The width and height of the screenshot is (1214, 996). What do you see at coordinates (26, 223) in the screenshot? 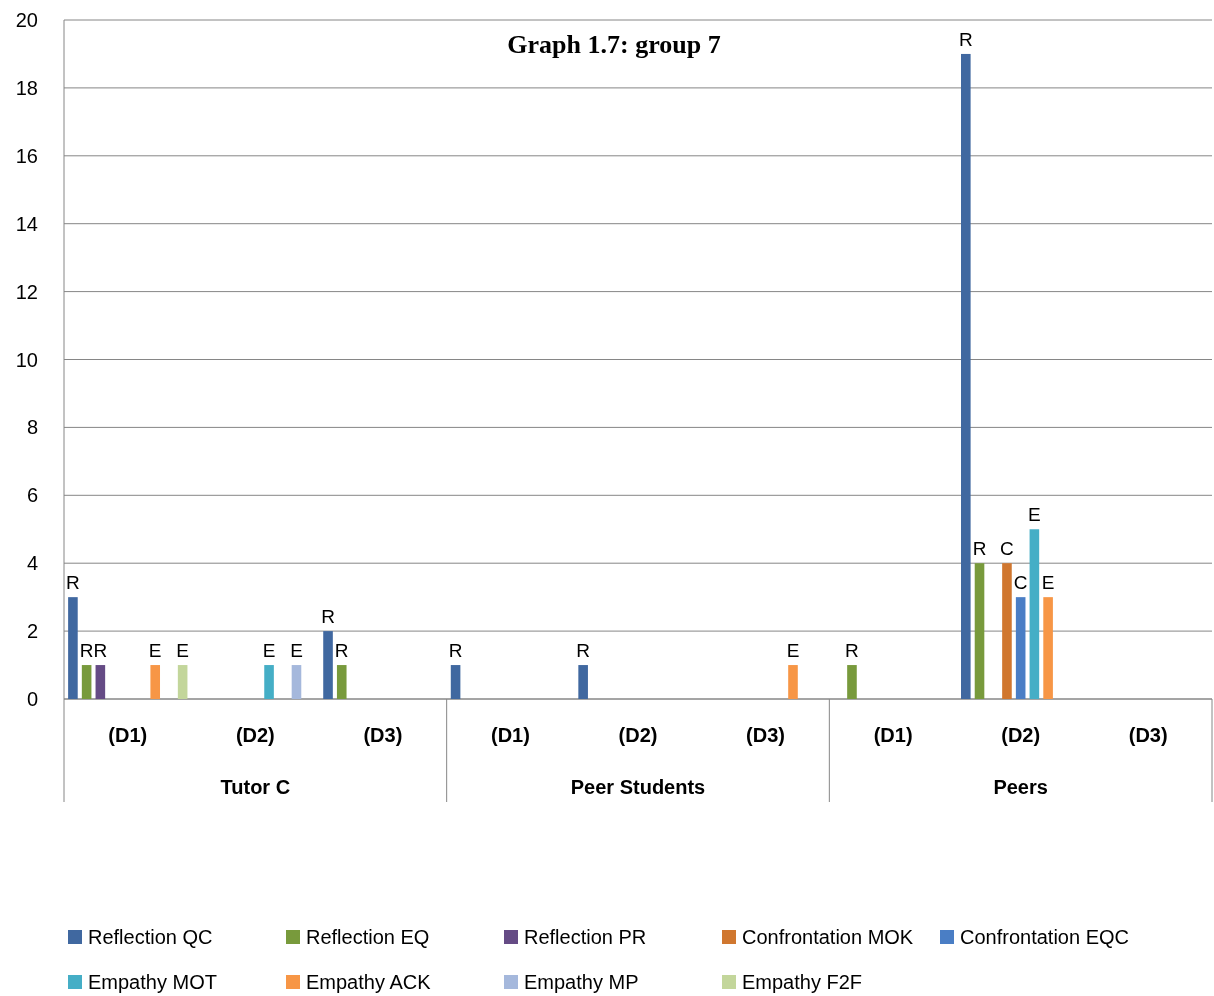
I see `y-tick-label: 14` at bounding box center [26, 223].